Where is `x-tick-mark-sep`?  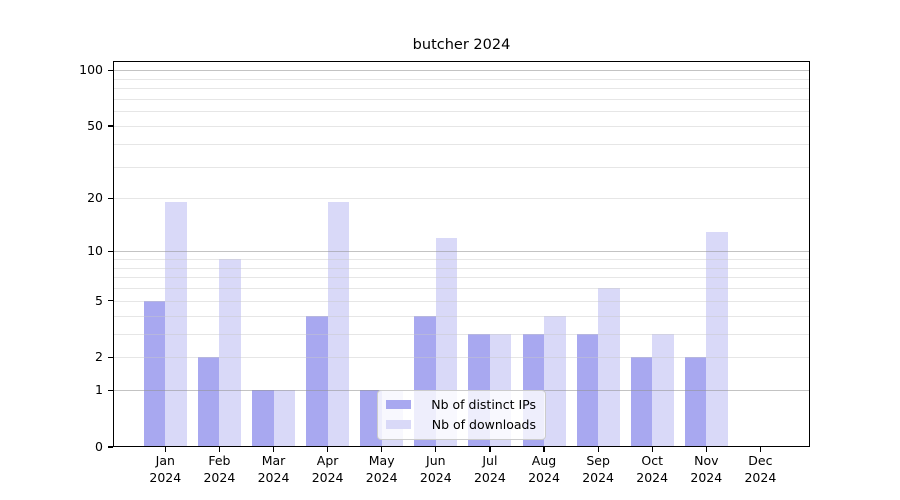 x-tick-mark-sep is located at coordinates (598, 449).